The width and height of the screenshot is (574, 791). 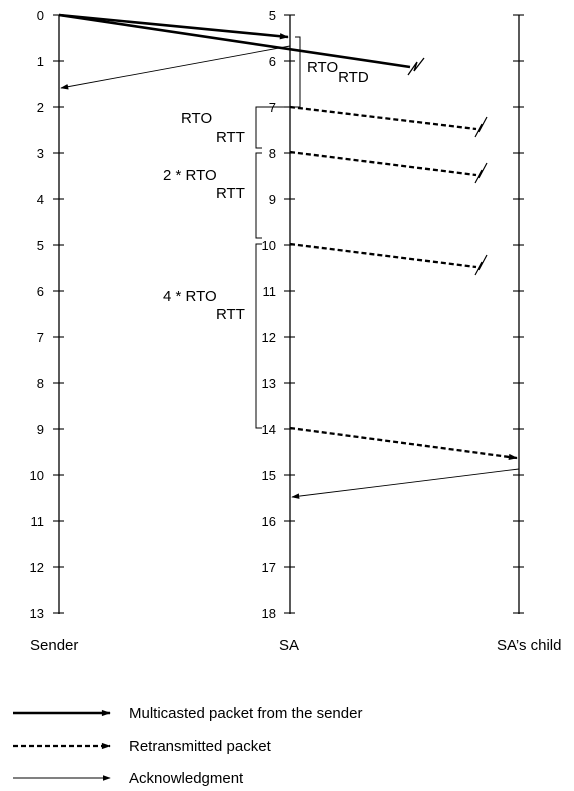 I want to click on rto-rtd-label: RTORTD, so click(x=338, y=72).